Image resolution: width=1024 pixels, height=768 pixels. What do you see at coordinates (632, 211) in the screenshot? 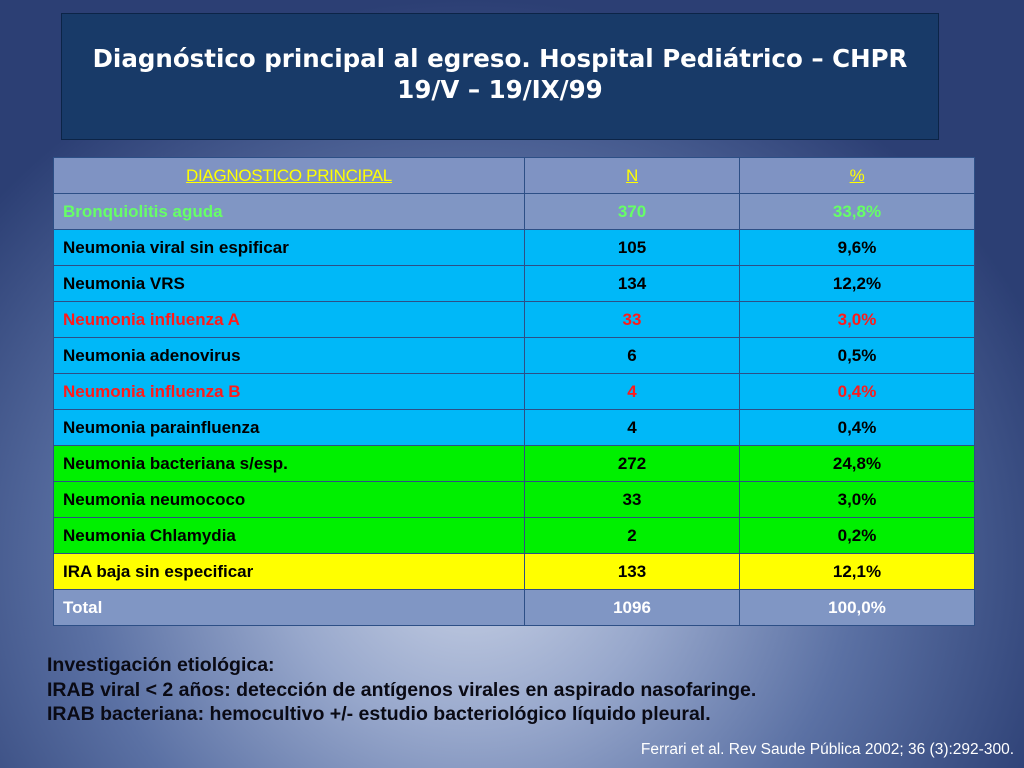
I see `n-cell: 370` at bounding box center [632, 211].